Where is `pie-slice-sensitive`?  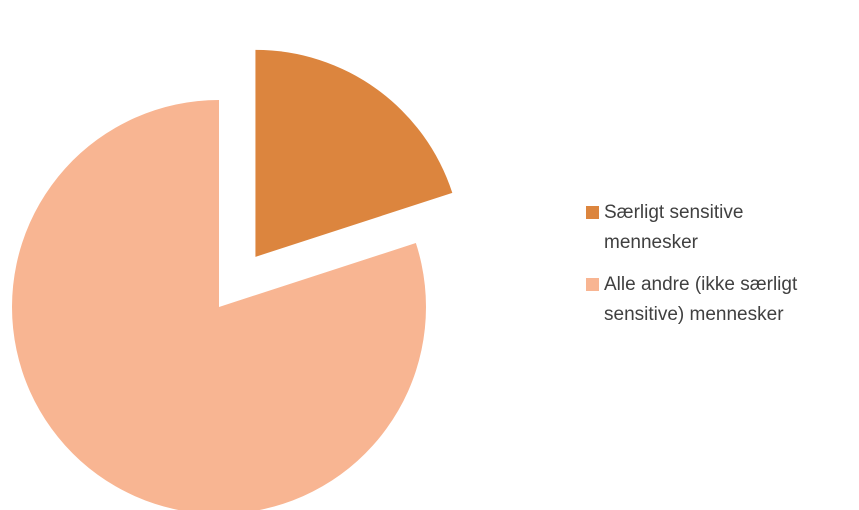
pie-slice-sensitive is located at coordinates (354, 153).